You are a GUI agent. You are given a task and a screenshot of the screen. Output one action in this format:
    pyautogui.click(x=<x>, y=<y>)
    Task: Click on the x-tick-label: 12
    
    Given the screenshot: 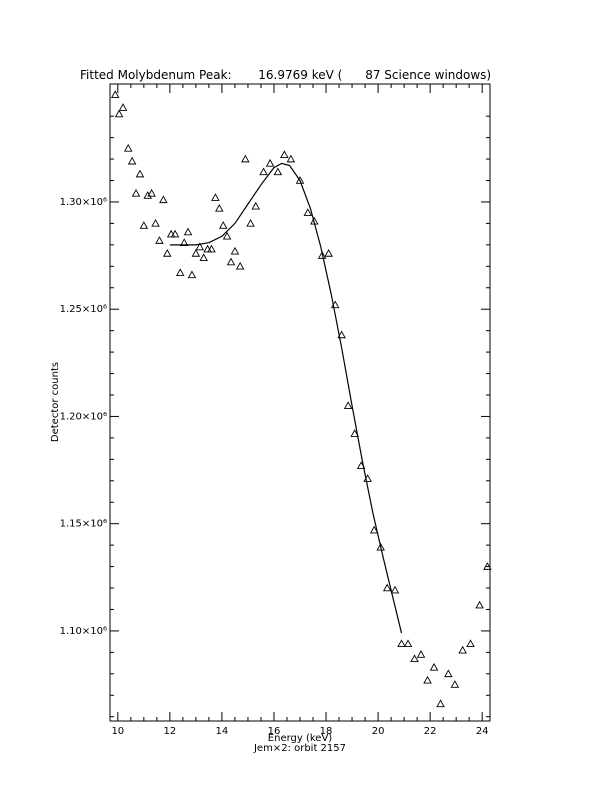 What is the action you would take?
    pyautogui.click(x=169, y=731)
    